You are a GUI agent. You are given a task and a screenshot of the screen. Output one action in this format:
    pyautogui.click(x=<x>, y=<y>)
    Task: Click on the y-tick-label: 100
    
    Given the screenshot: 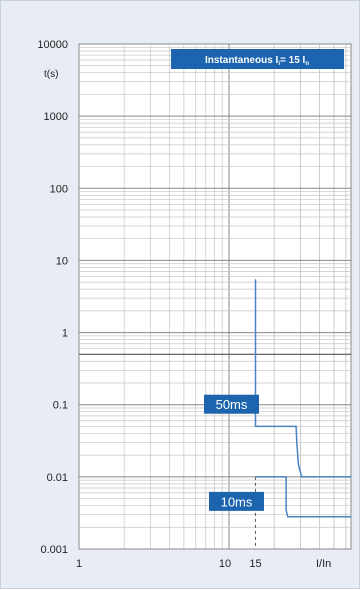 What is the action you would take?
    pyautogui.click(x=59, y=189)
    